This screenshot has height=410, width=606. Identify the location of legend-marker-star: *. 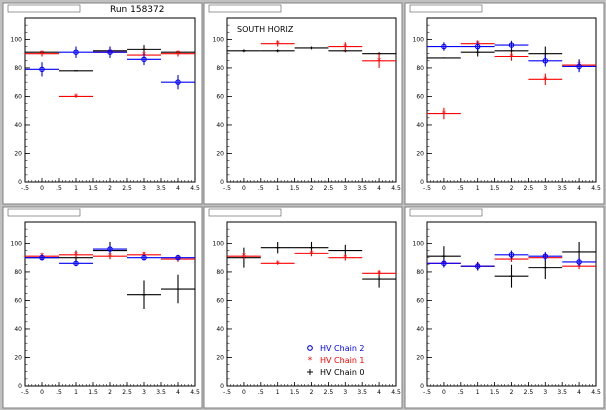
(310, 361).